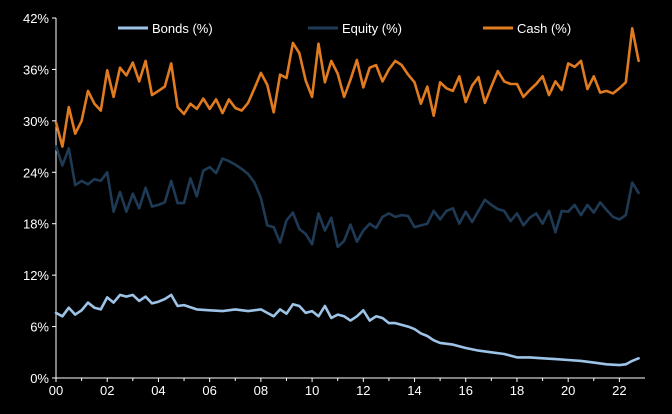 The image size is (672, 414). What do you see at coordinates (39, 378) in the screenshot?
I see `y-tick-label: 0%` at bounding box center [39, 378].